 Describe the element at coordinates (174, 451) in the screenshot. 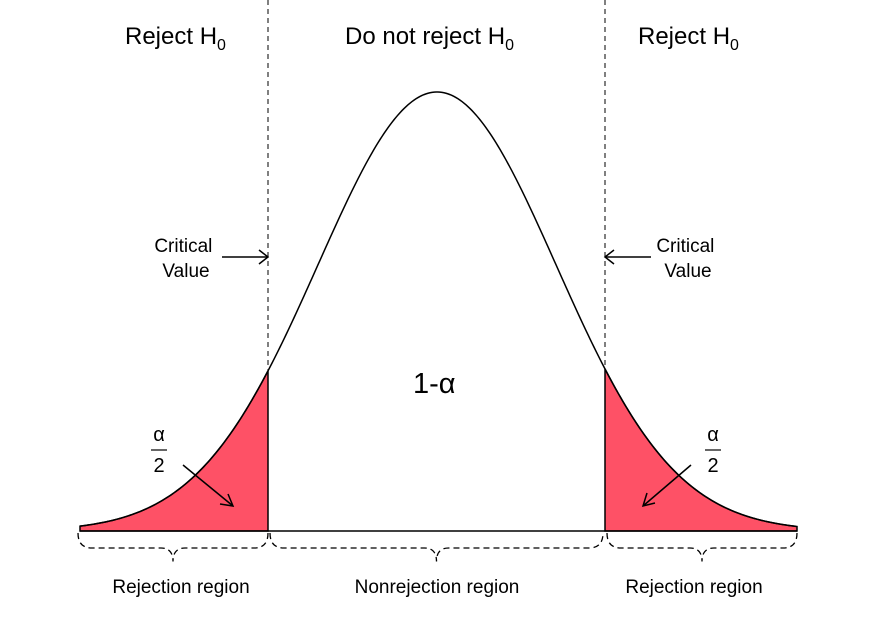

I see `left-rejection-area` at that location.